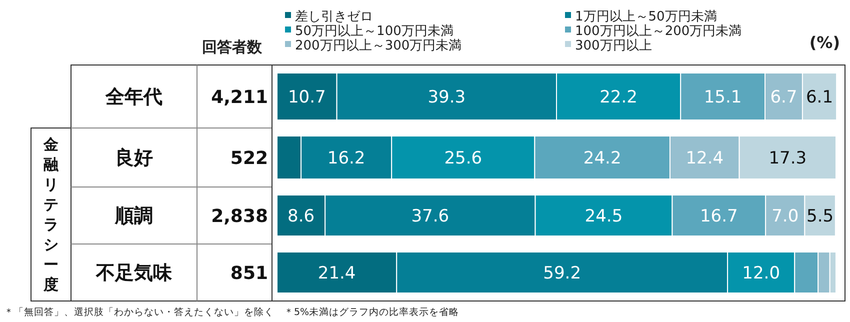 Image resolution: width=850 pixels, height=322 pixels. Describe the element at coordinates (232, 312) in the screenshot. I see `text: ＊「無回答」、選択肢「わからない・答えたくない」を除く ＊5%未満はグラフ内の比率表示を省略` at that location.